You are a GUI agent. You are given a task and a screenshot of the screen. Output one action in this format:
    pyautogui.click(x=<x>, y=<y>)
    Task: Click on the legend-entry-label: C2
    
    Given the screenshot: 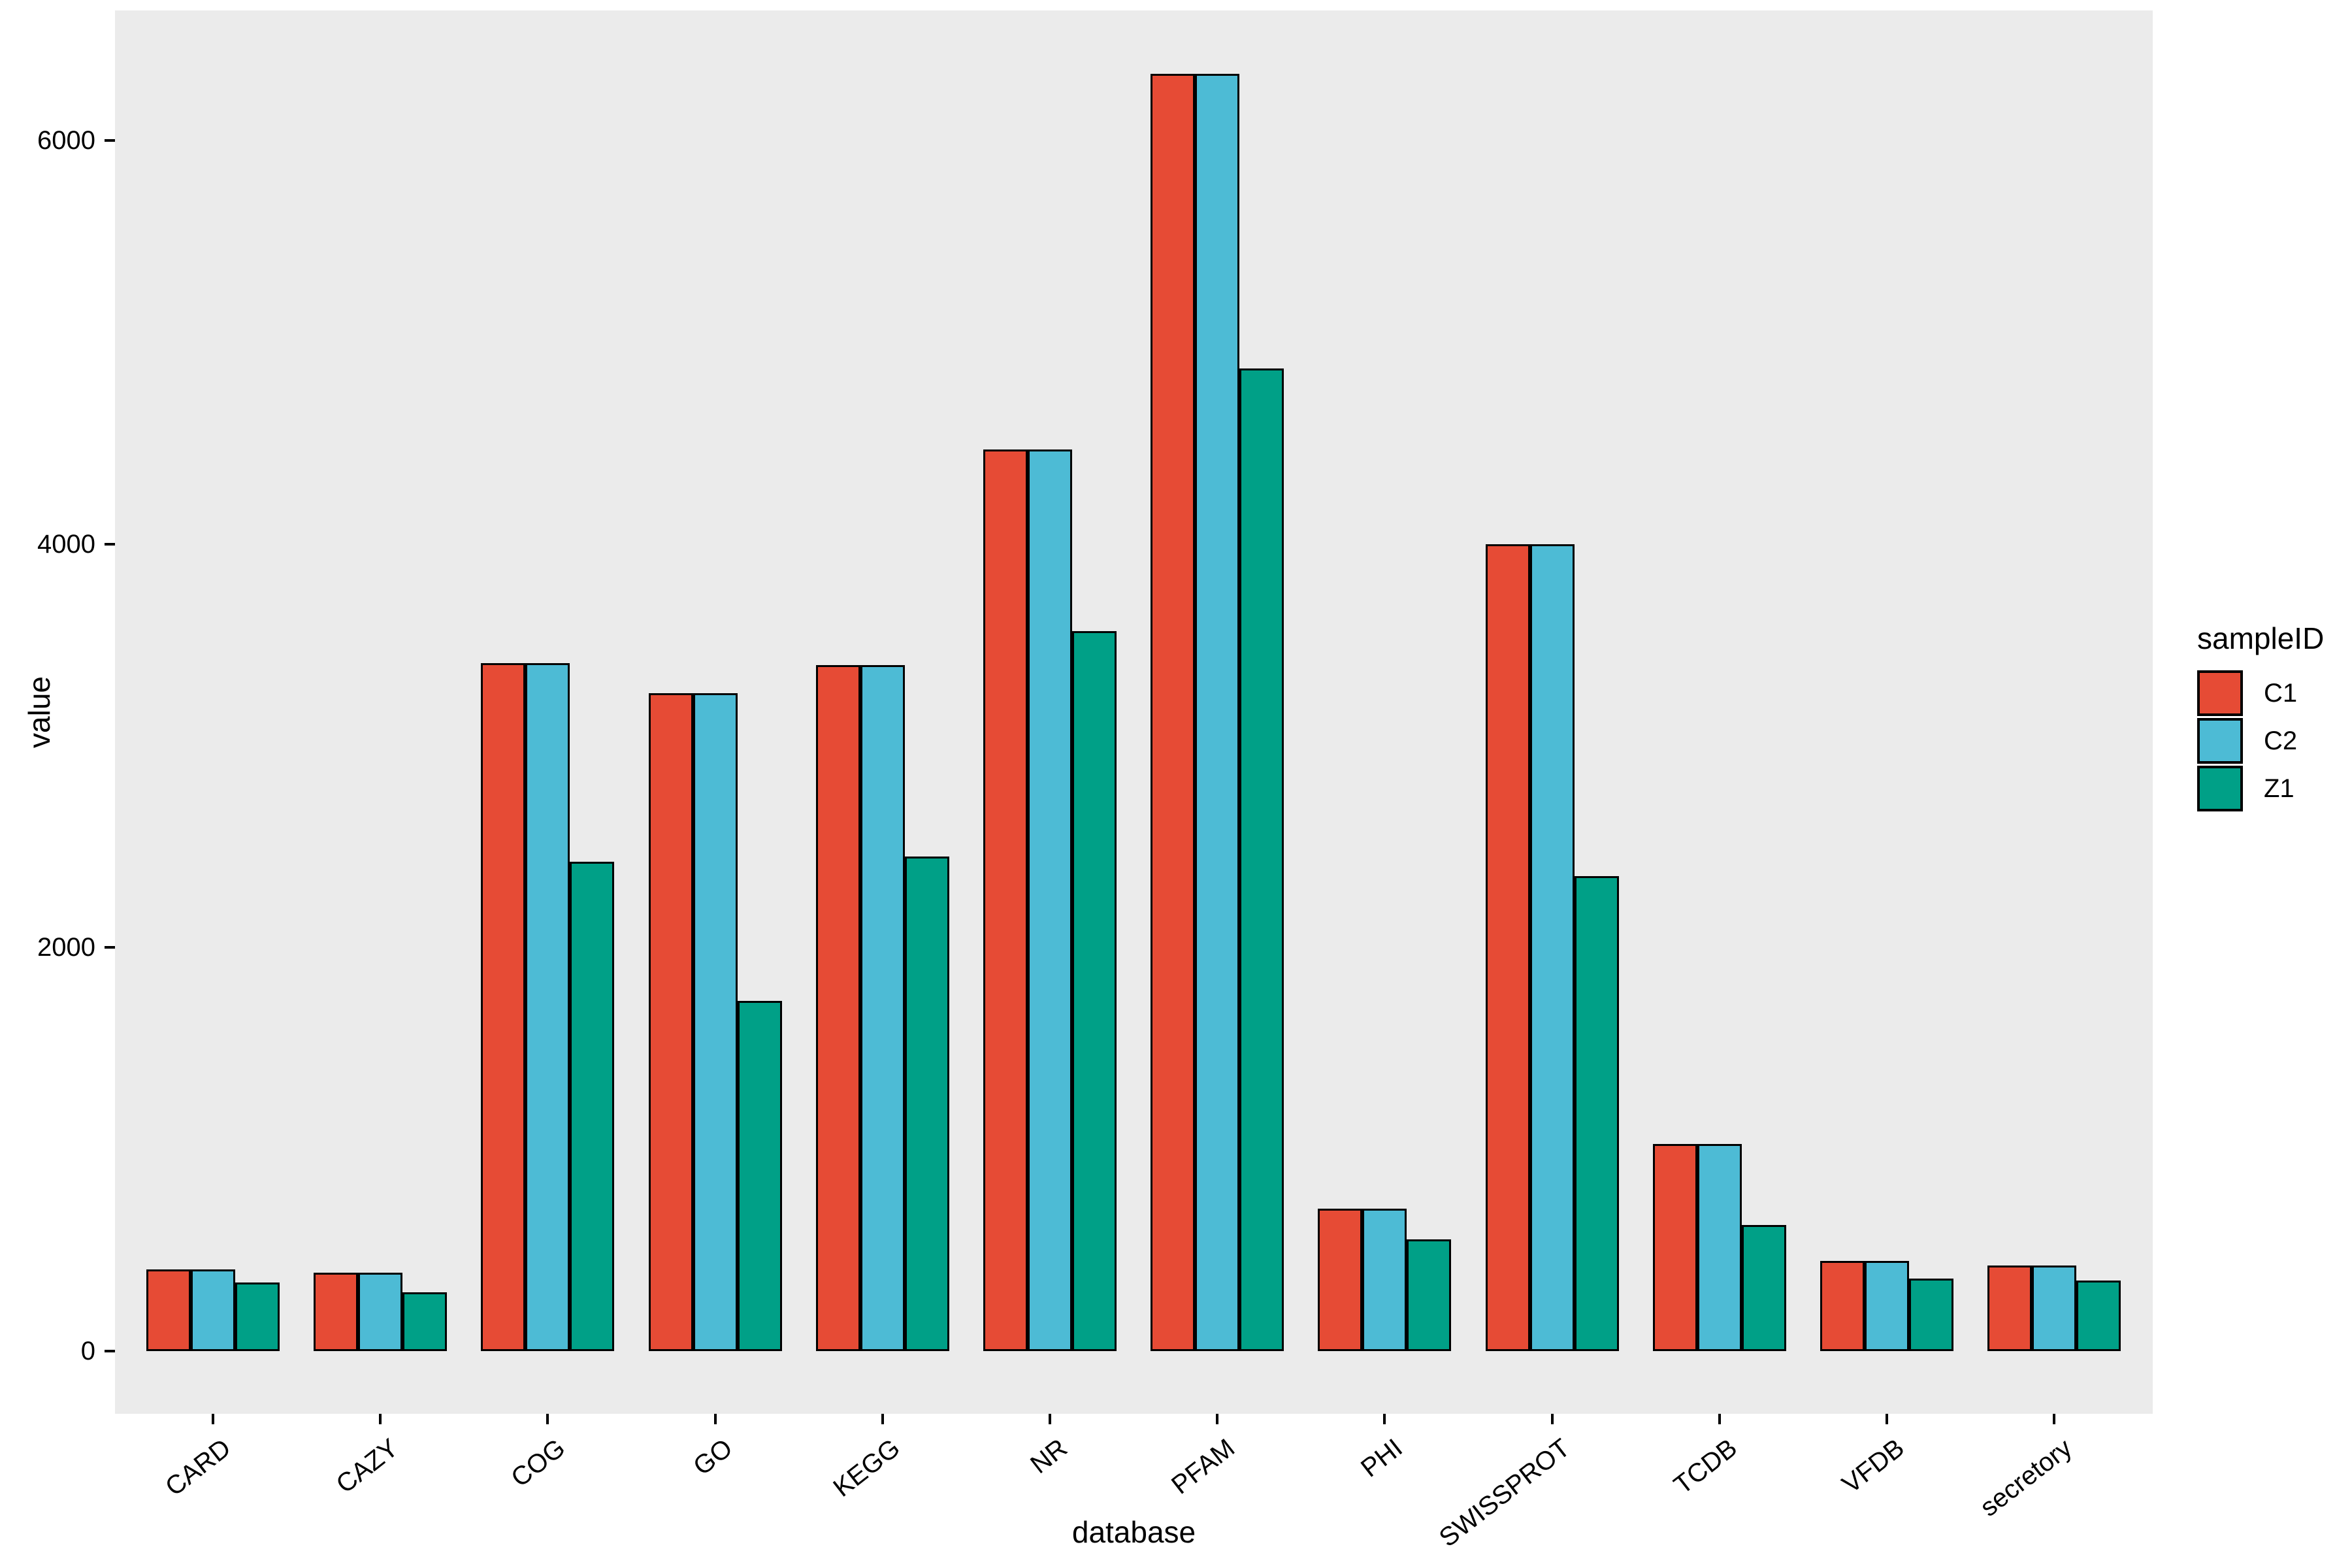 What is the action you would take?
    pyautogui.click(x=2281, y=740)
    